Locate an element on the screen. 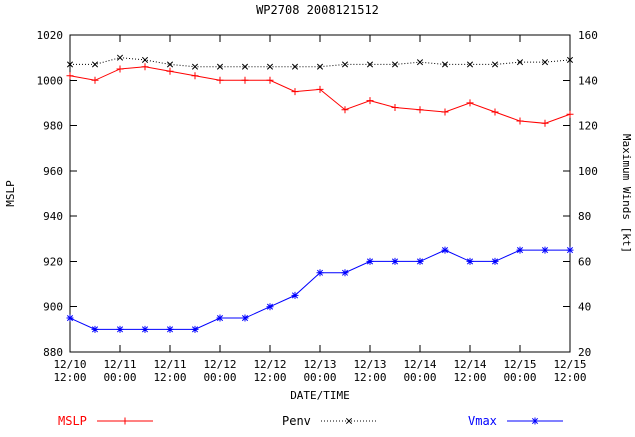 Image resolution: width=635 pixels, height=437 pixels. legend-label-mslp: MSLP is located at coordinates (72, 421).